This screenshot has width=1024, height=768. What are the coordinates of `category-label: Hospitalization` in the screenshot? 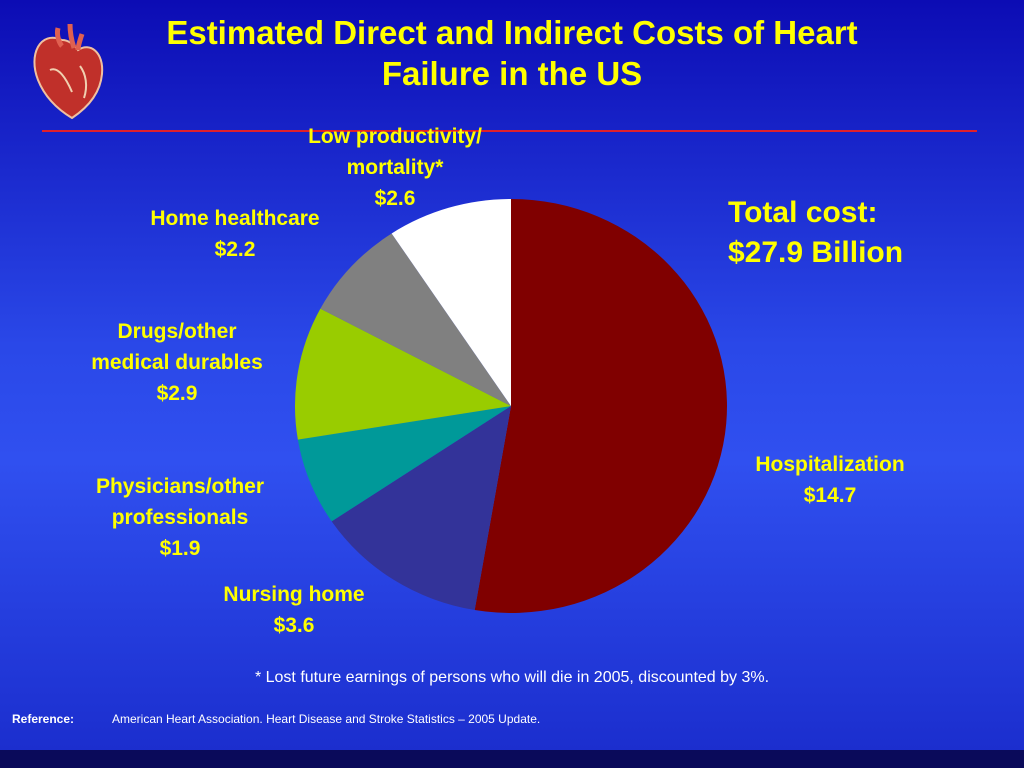 It's located at (830, 464).